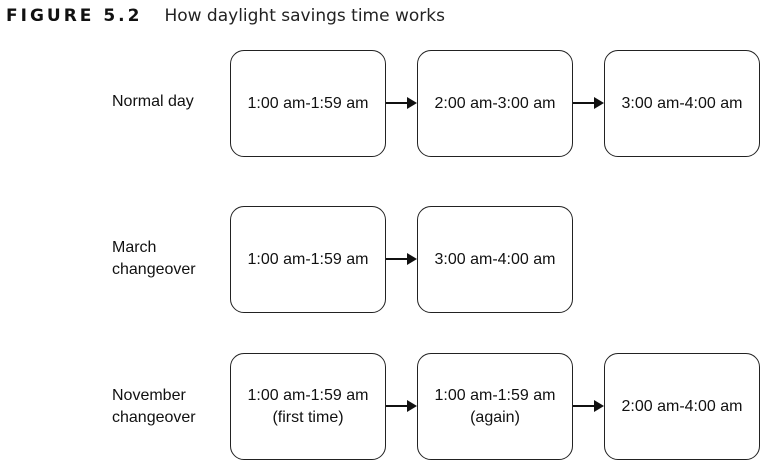  What do you see at coordinates (495, 417) in the screenshot?
I see `time-box-line: (again)` at bounding box center [495, 417].